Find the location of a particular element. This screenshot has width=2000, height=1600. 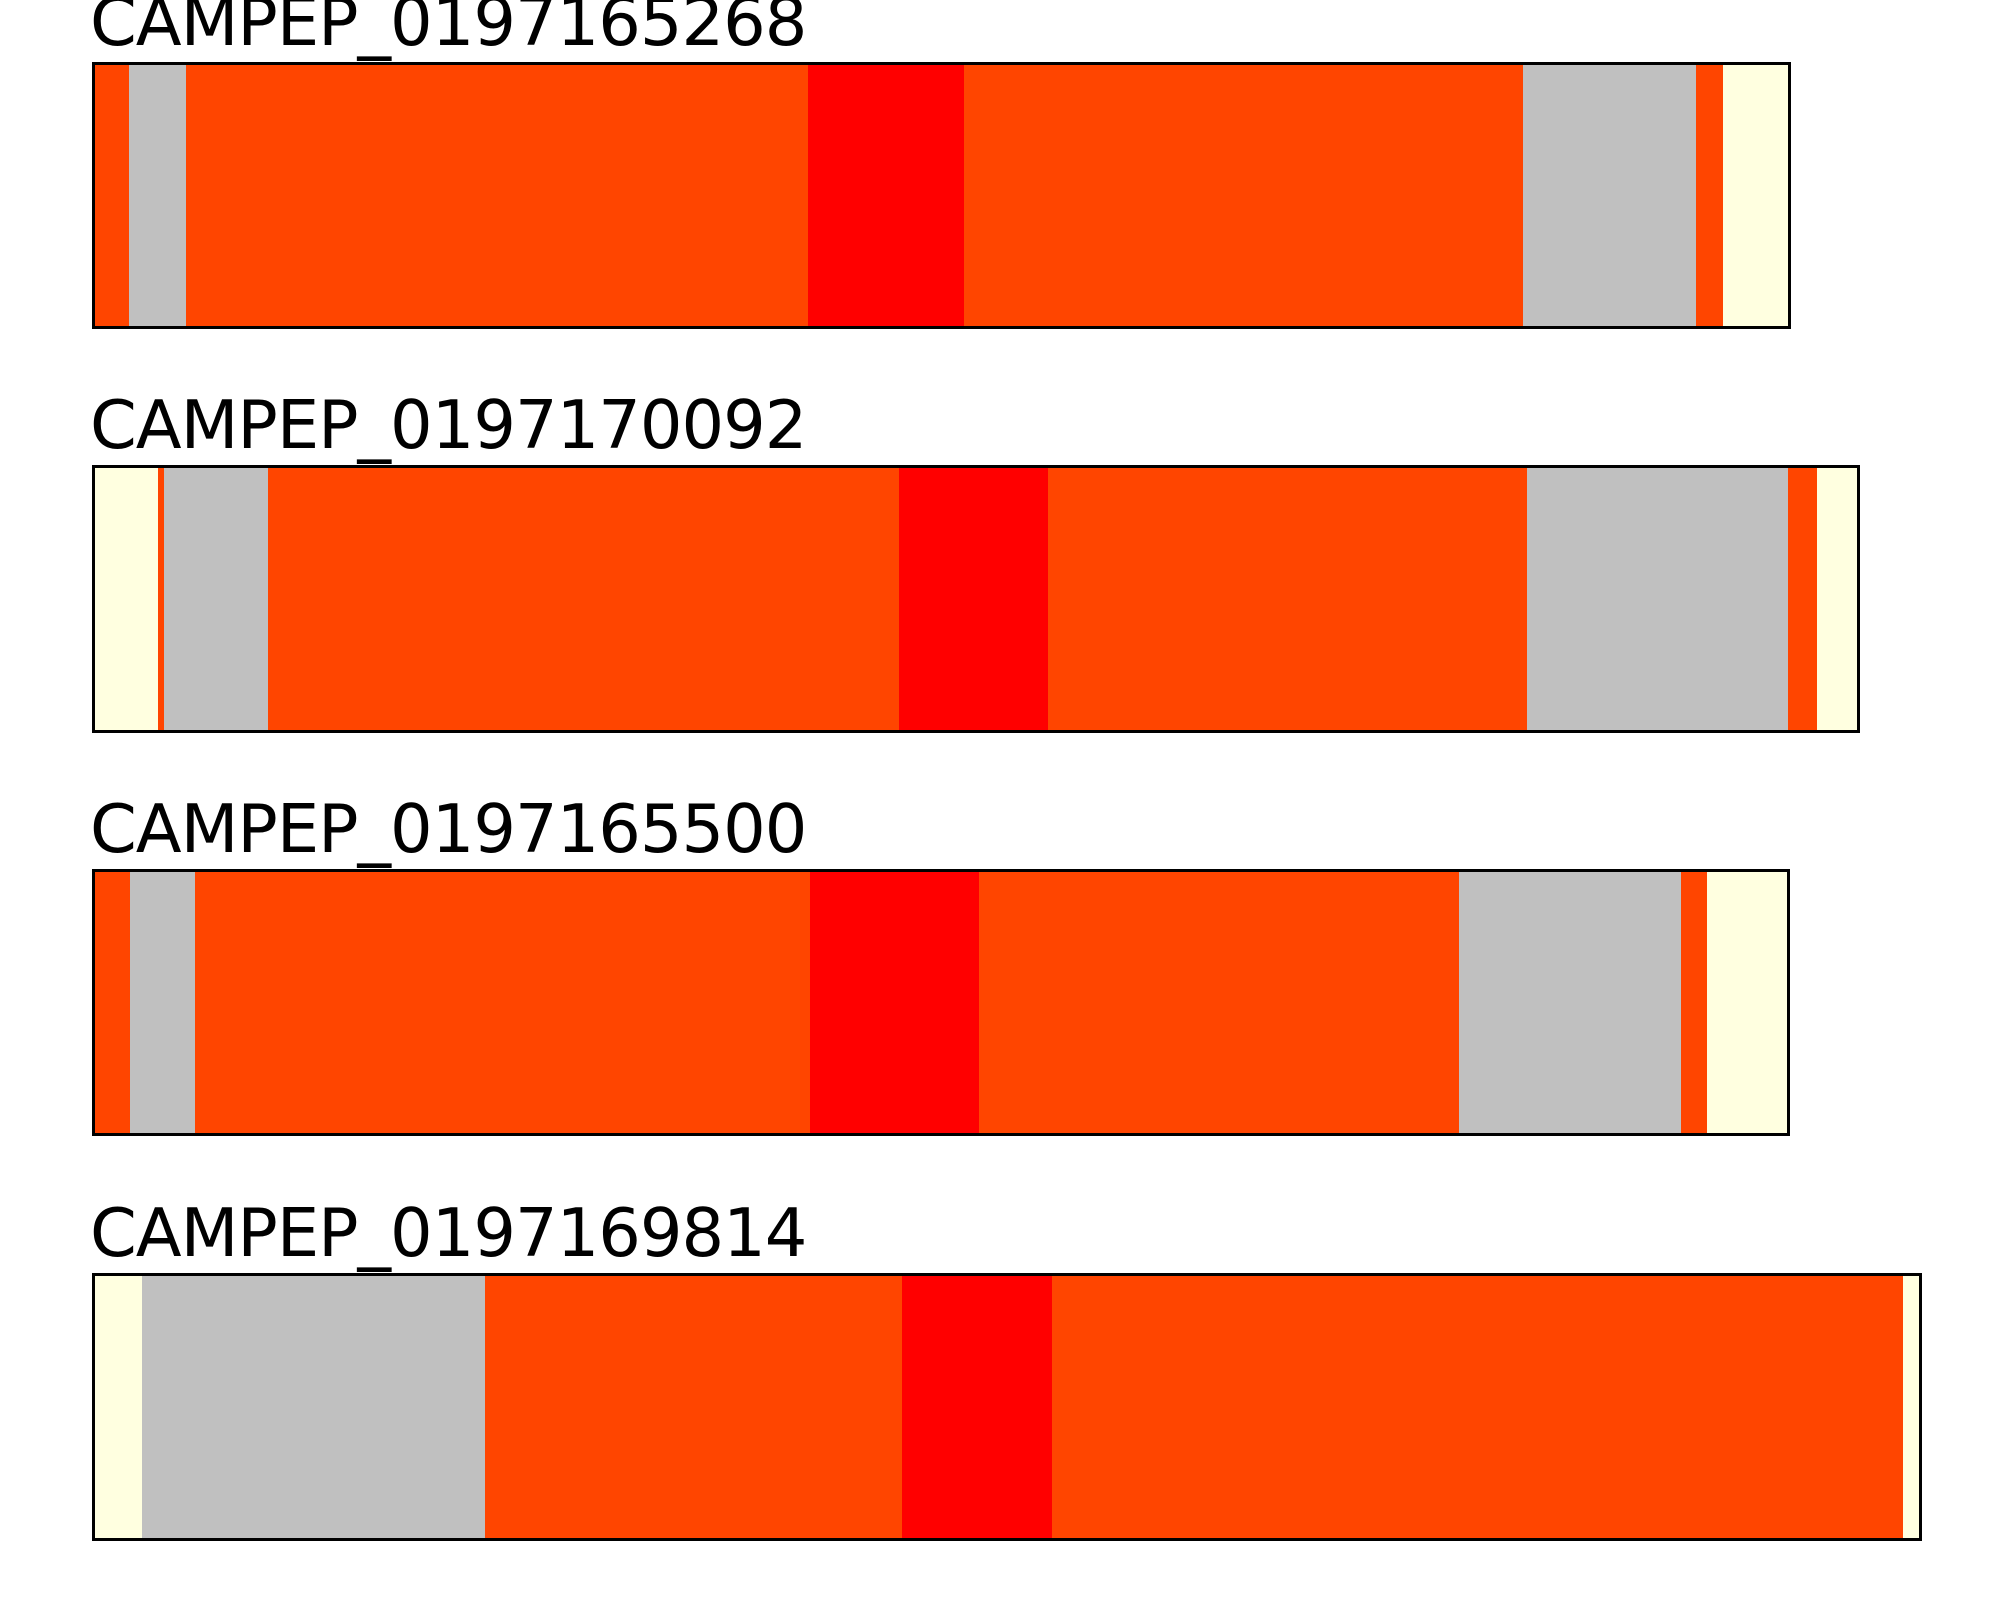

panel-title: CAMPEP_0197165268 is located at coordinates (448, 30).